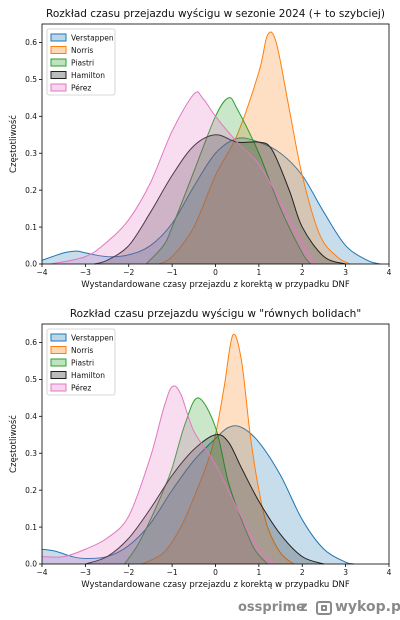 The width and height of the screenshot is (400, 620). I want to click on series-line-norris, so click(217, 449).